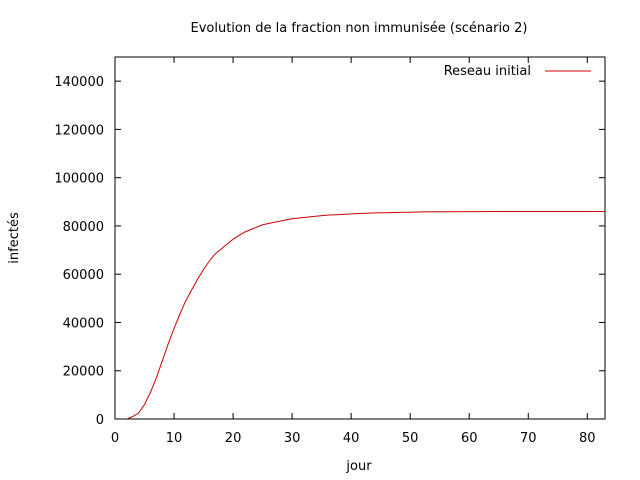 Image resolution: width=640 pixels, height=480 pixels. What do you see at coordinates (14, 238) in the screenshot?
I see `y-axis-label: infectés` at bounding box center [14, 238].